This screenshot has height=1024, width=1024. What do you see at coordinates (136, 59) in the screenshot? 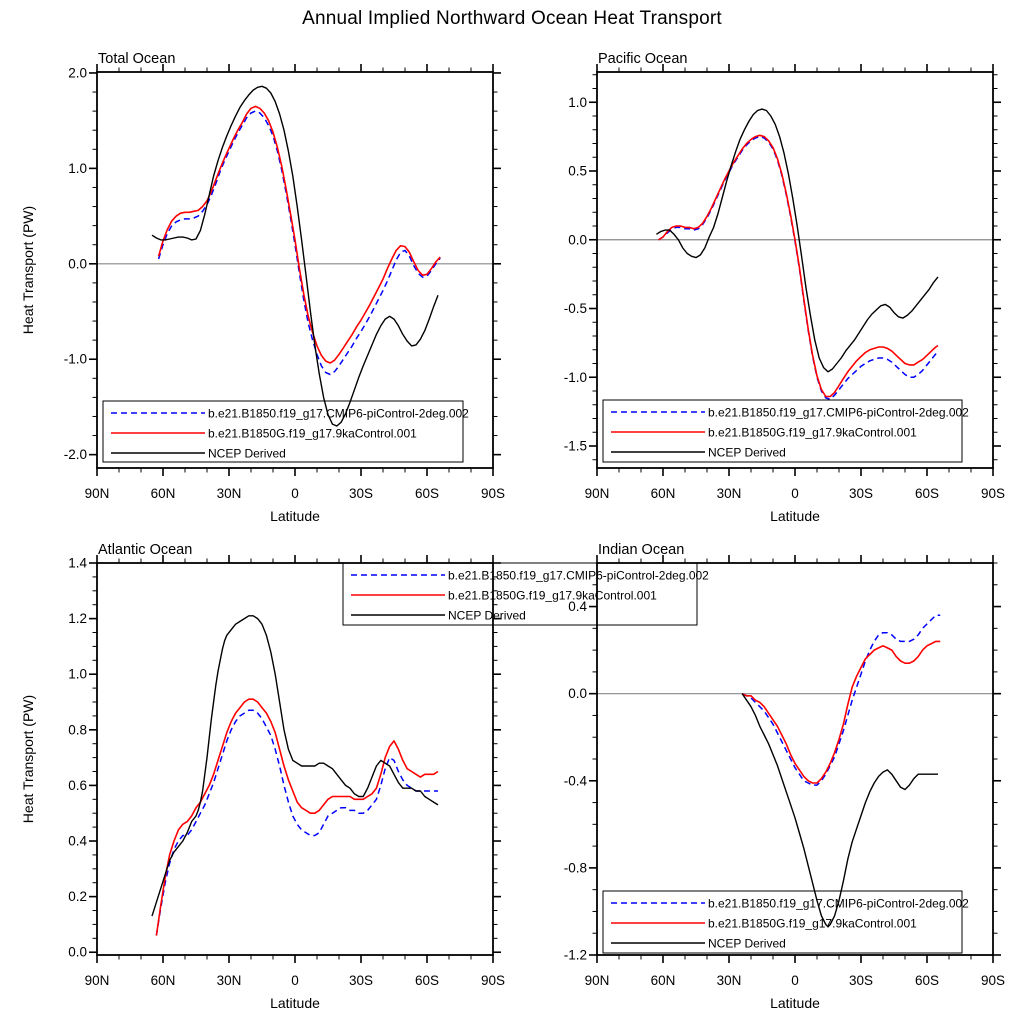
I see `panel-title: Total Ocean` at bounding box center [136, 59].